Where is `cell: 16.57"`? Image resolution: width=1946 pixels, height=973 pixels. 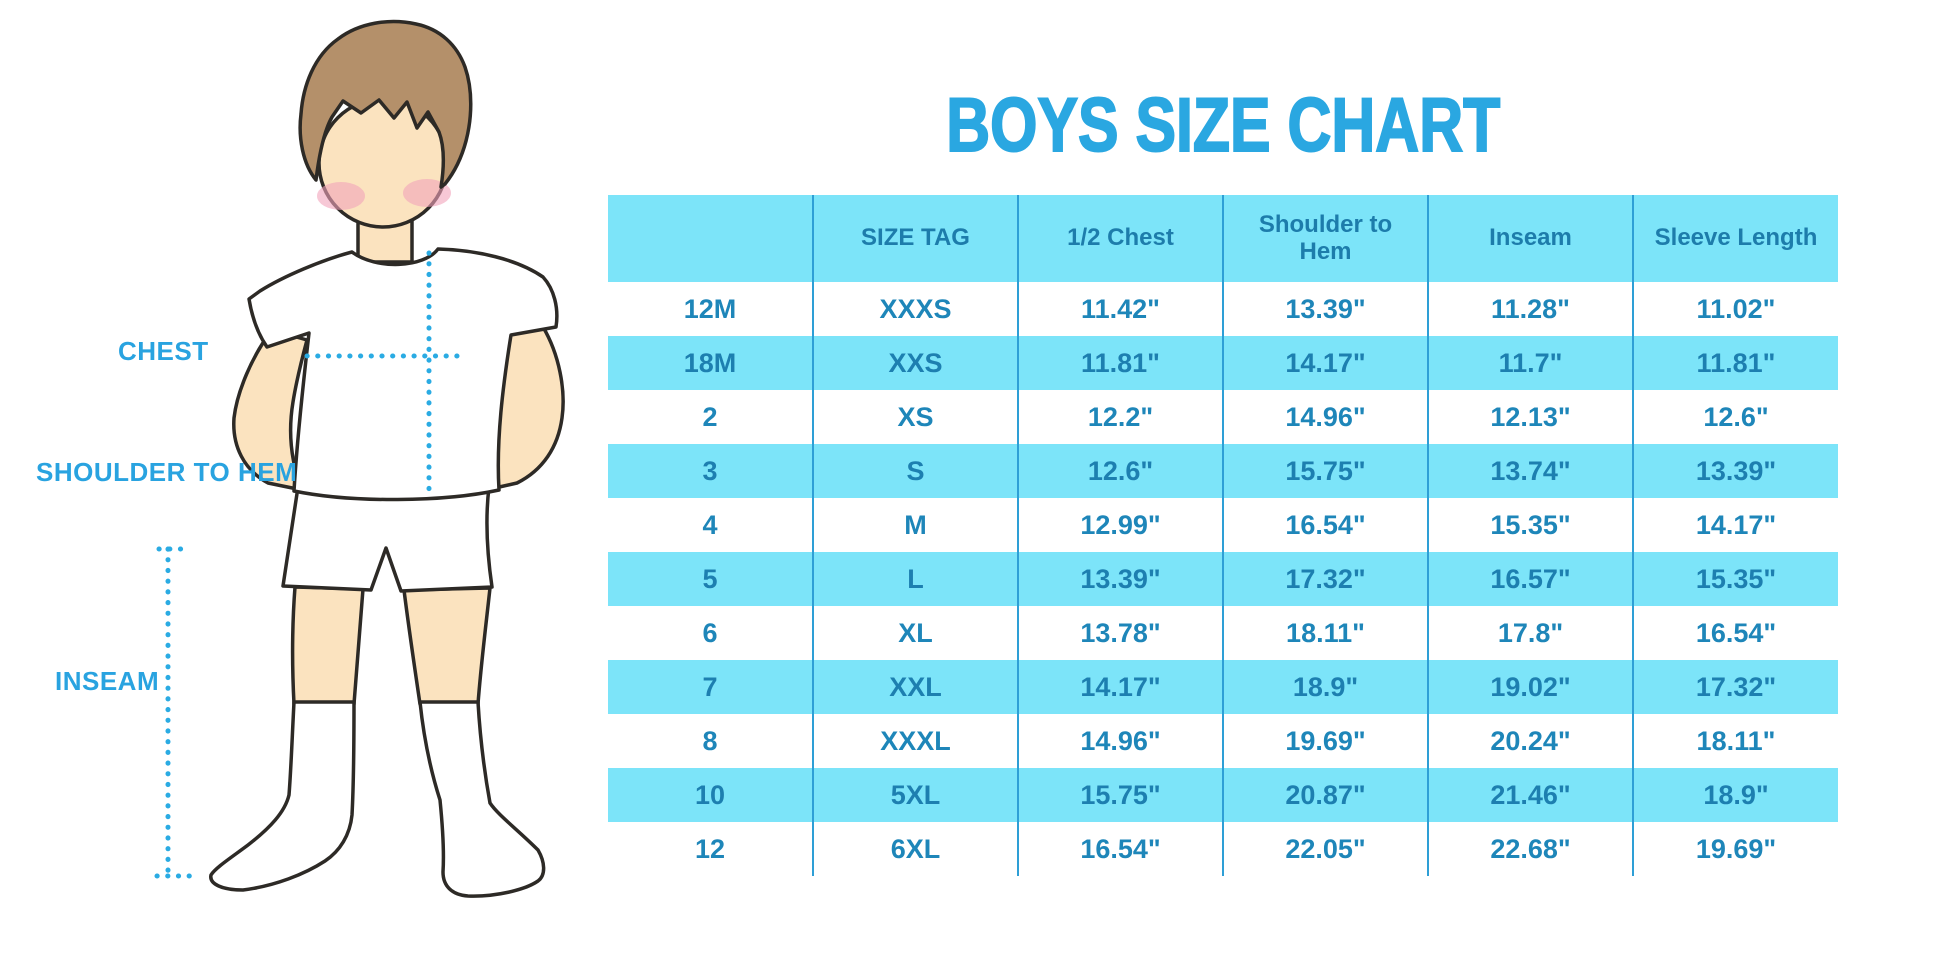
cell: 16.57" is located at coordinates (1531, 579).